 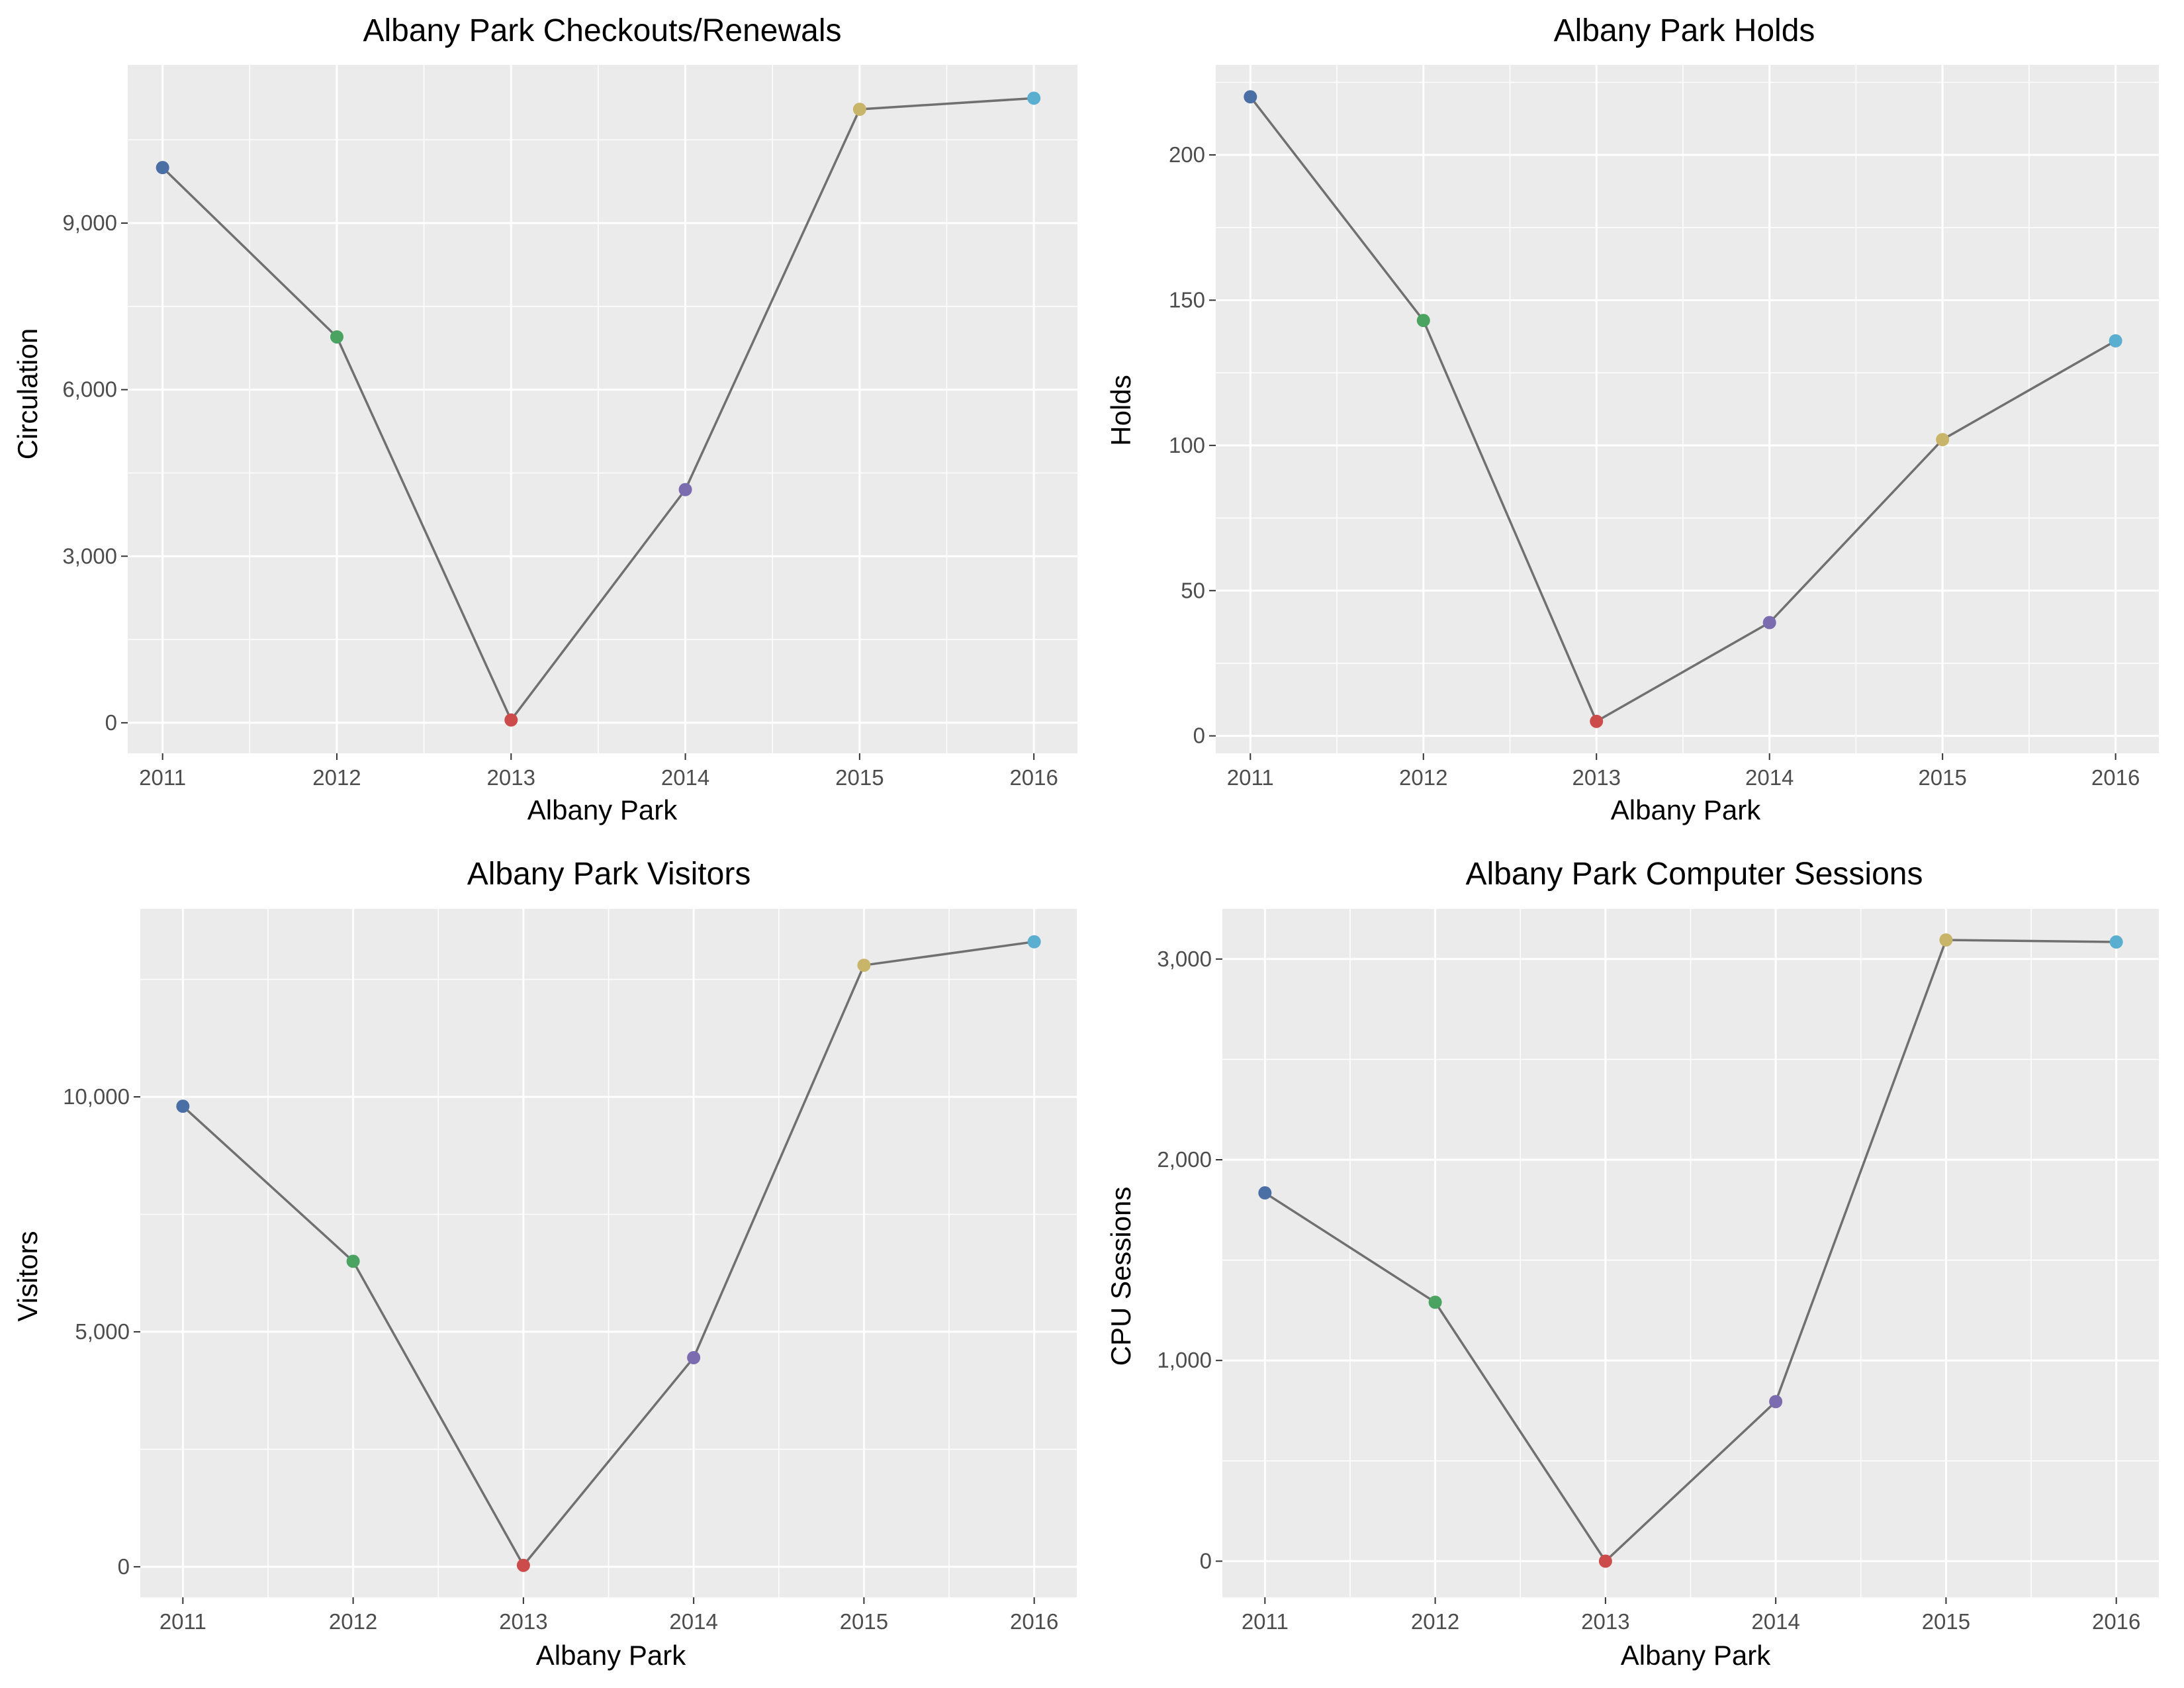 What do you see at coordinates (97, 1096) in the screenshot?
I see `y-tick-label: 10,000` at bounding box center [97, 1096].